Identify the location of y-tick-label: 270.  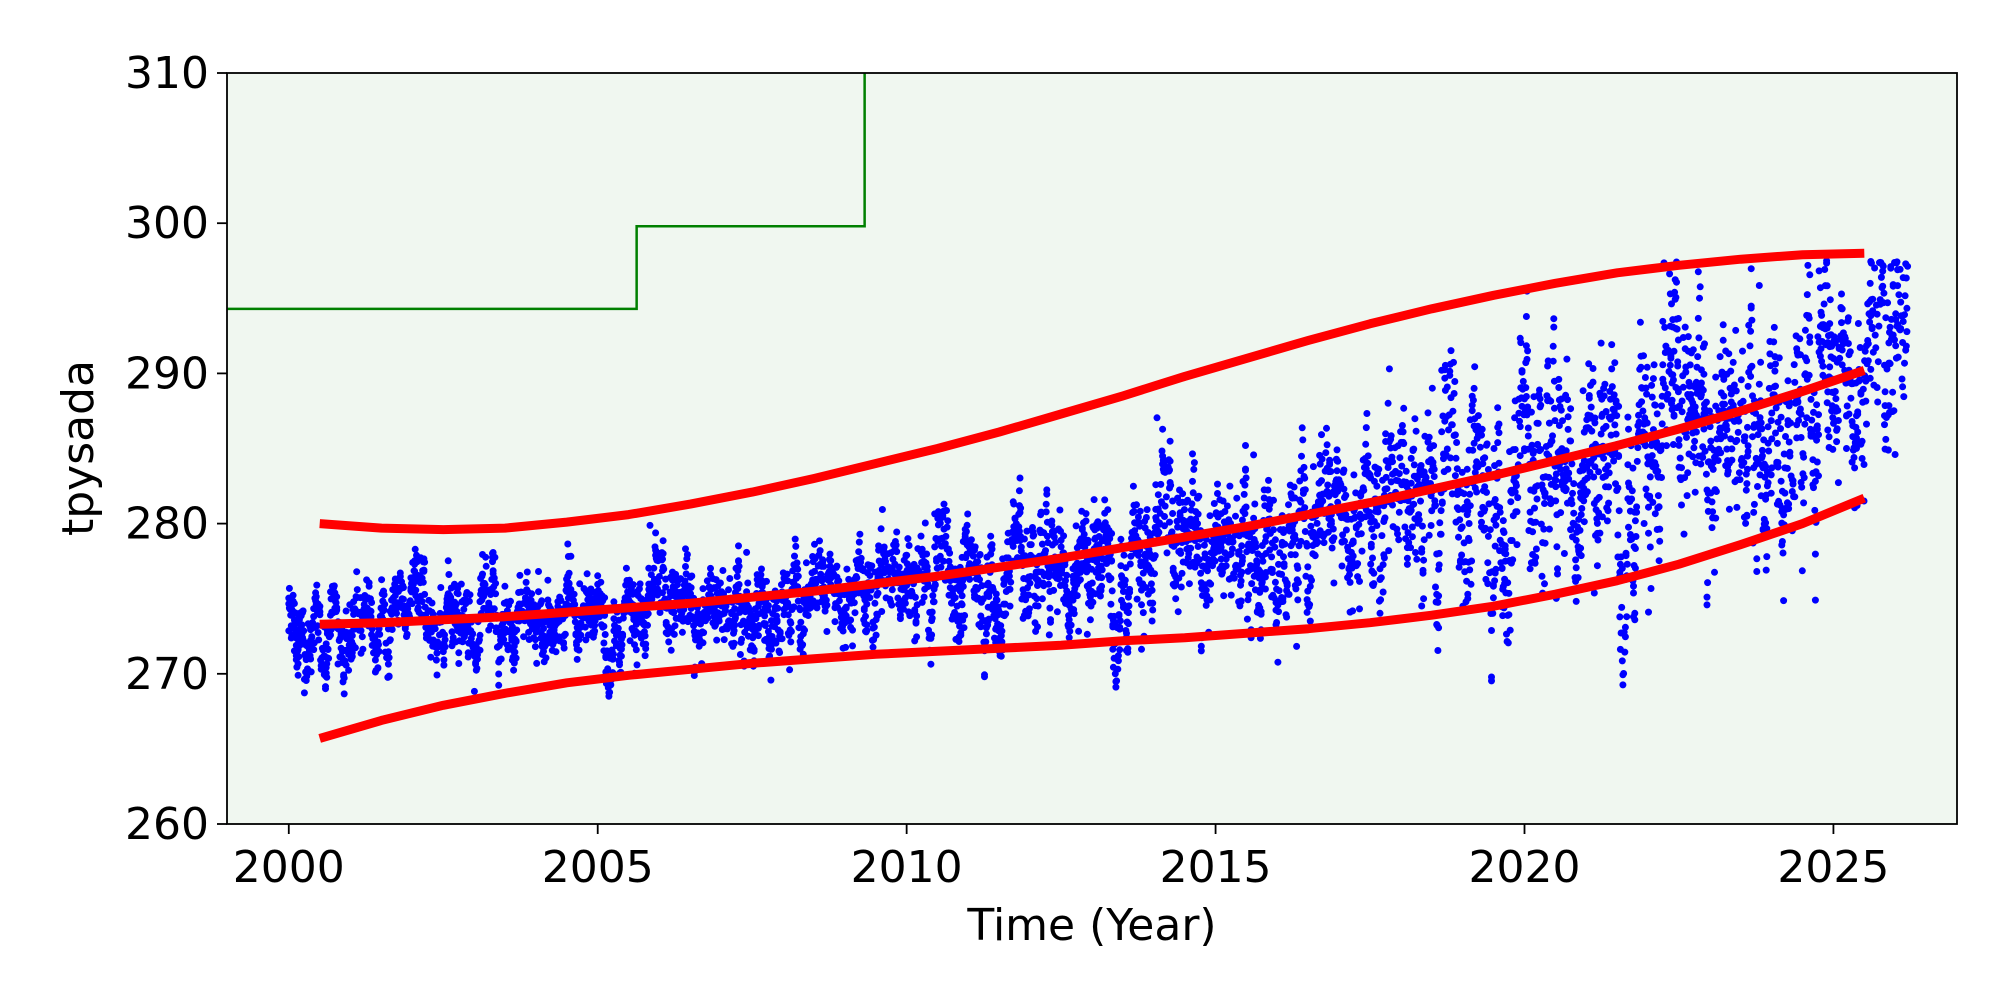
(167, 674).